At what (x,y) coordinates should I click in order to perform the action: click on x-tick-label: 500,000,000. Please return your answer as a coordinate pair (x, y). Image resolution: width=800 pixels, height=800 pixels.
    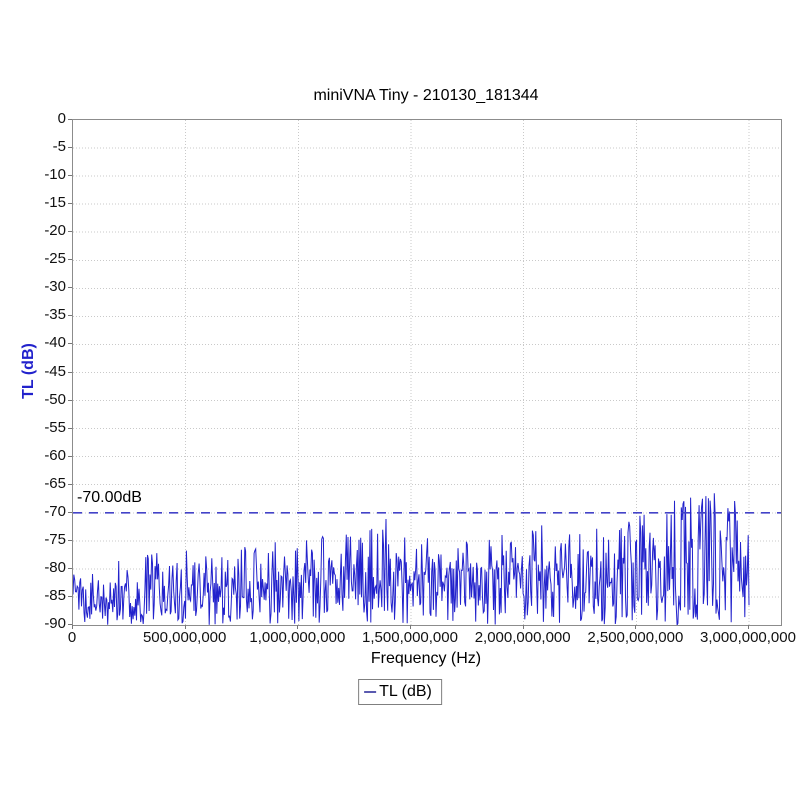
    Looking at the image, I should click on (184, 637).